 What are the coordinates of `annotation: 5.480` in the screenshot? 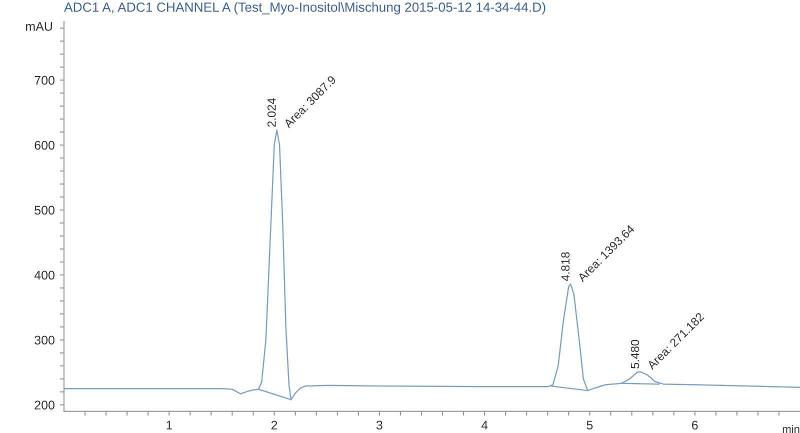 It's located at (635, 354).